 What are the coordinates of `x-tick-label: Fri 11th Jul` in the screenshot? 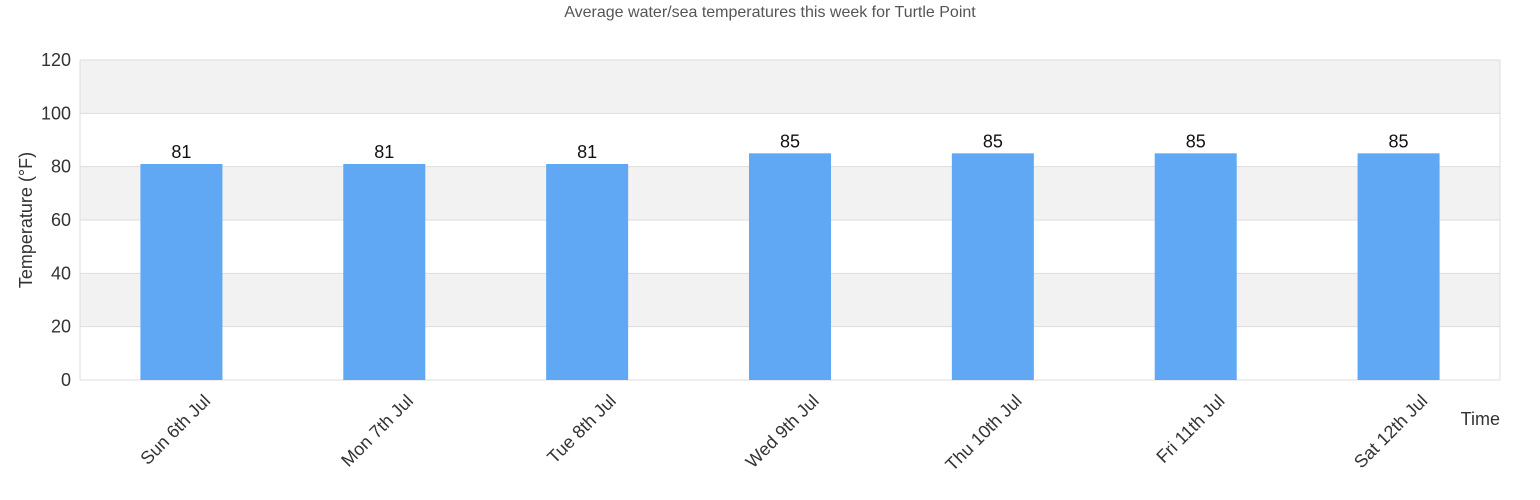 It's located at (1190, 429).